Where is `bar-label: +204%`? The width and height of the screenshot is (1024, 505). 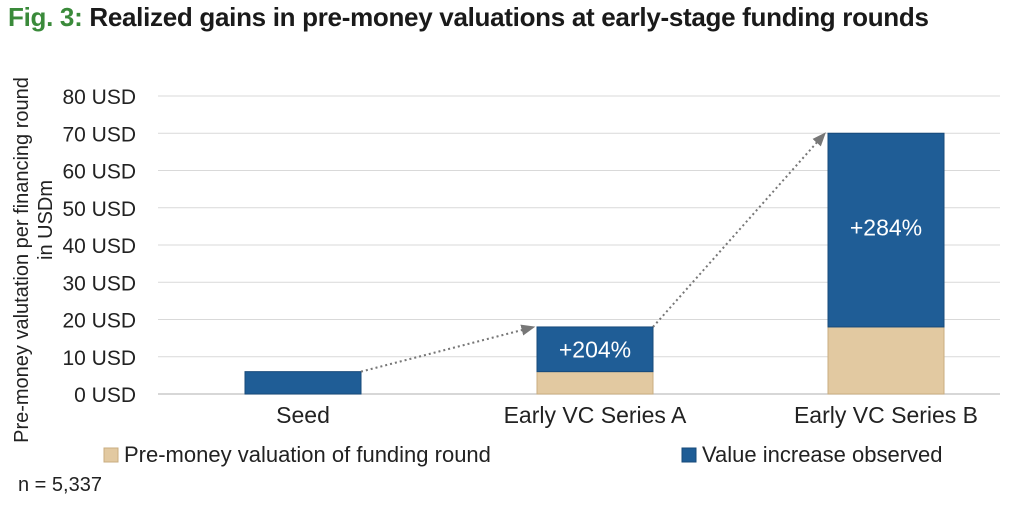
bar-label: +204% is located at coordinates (595, 349).